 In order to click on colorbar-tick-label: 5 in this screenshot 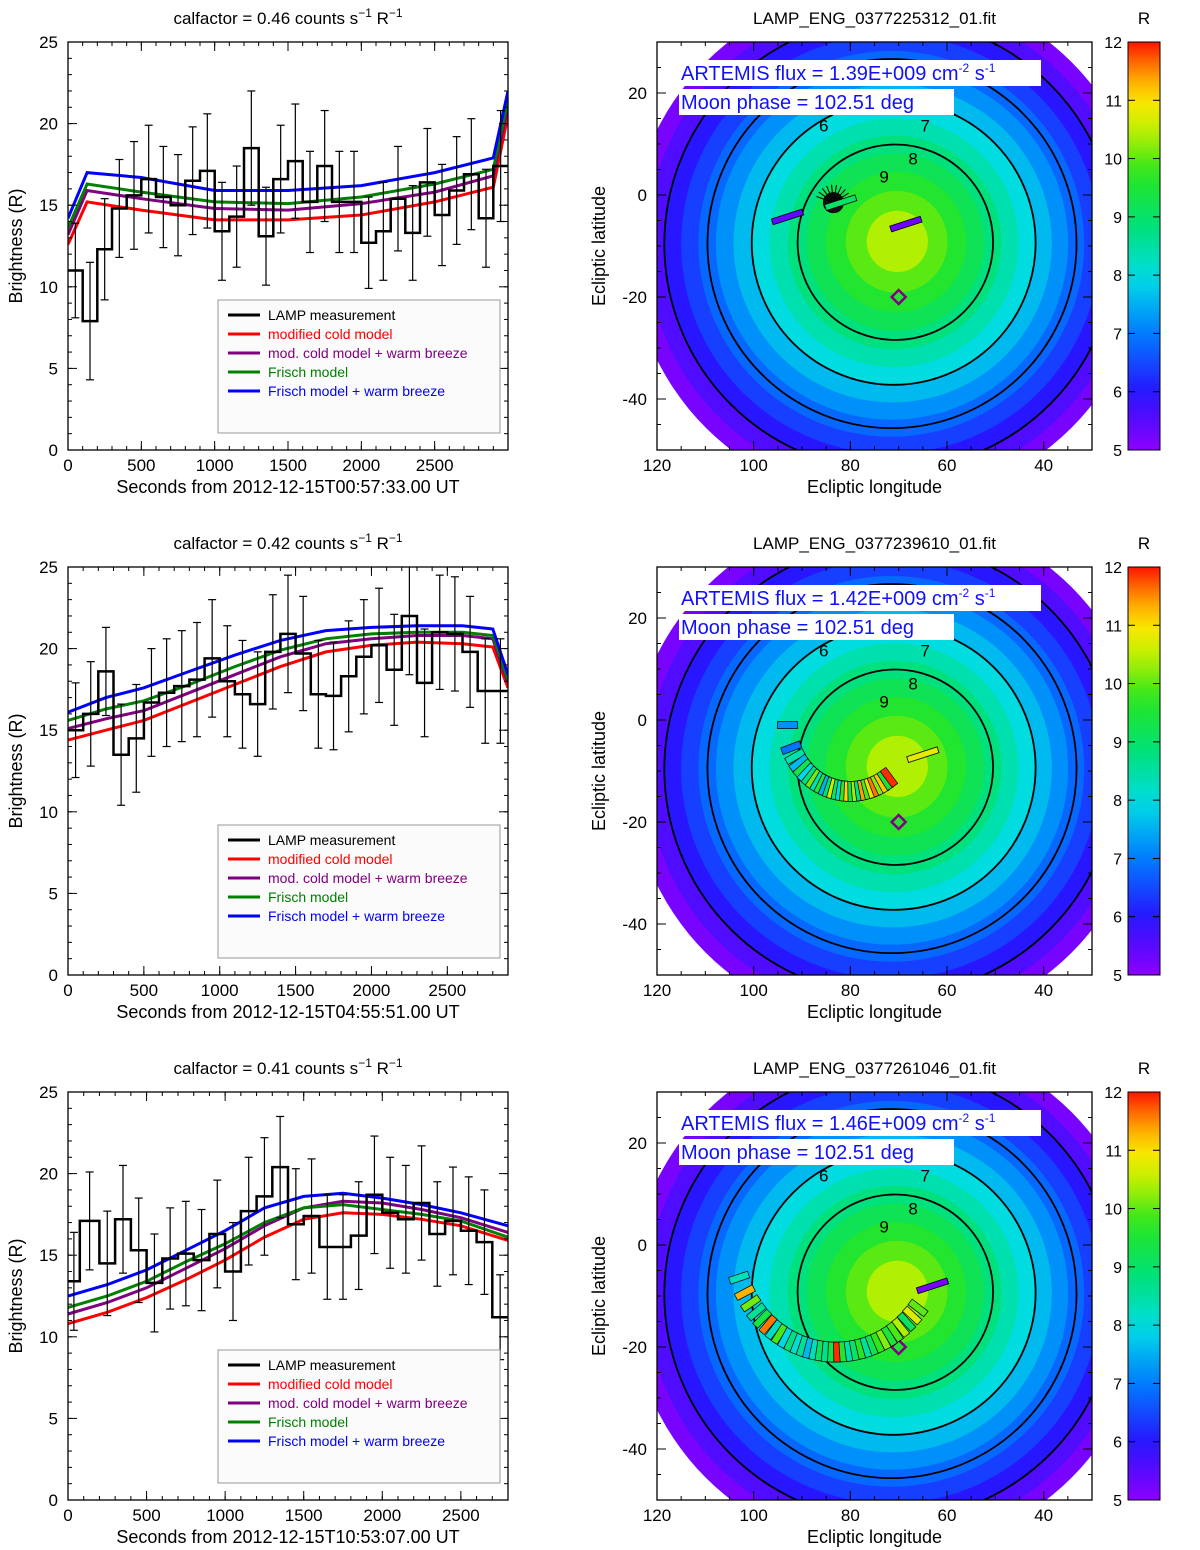, I will do `click(1117, 976)`.